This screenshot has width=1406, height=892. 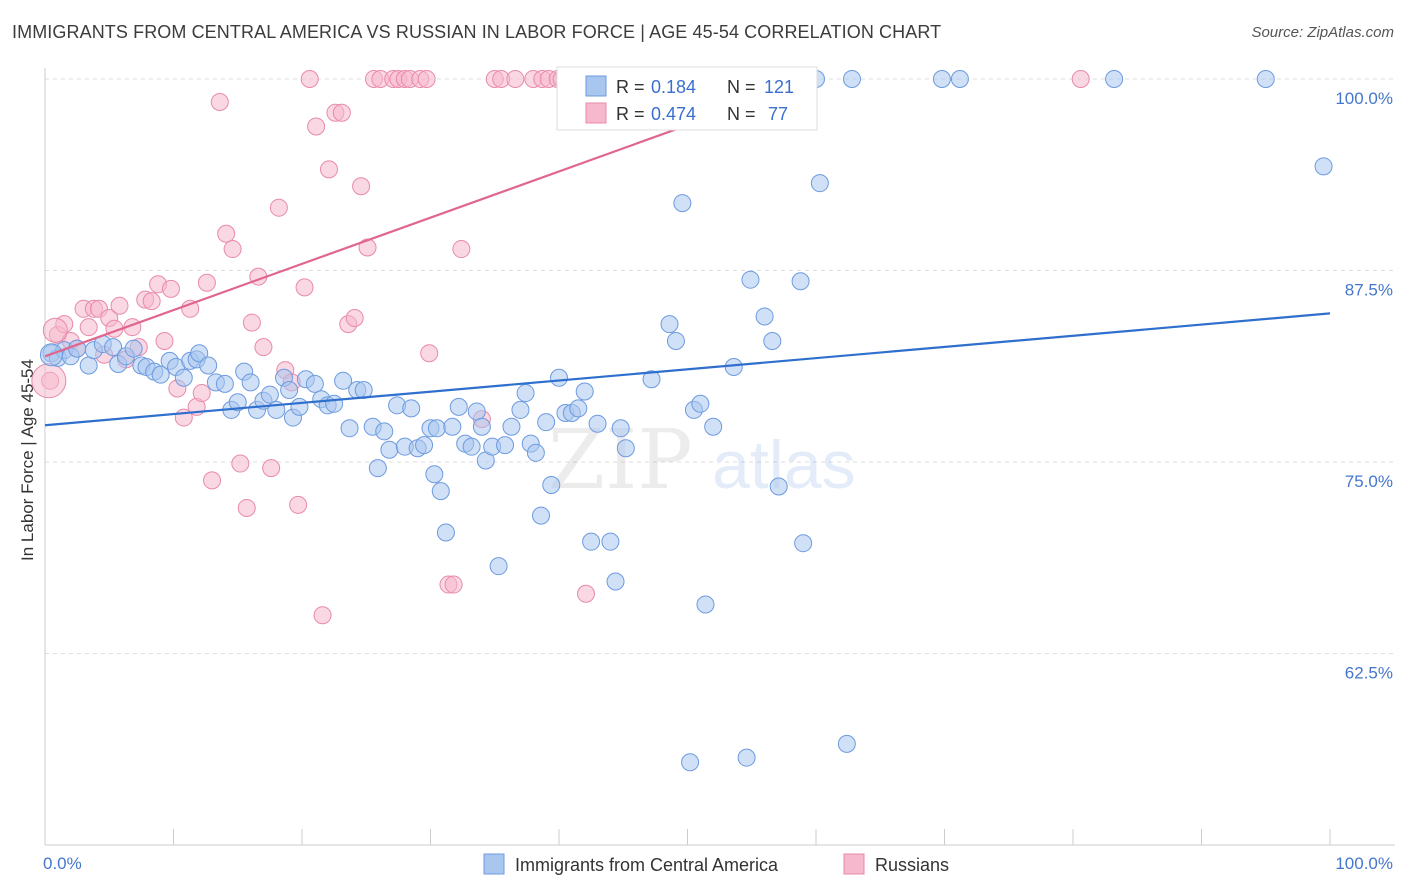 What do you see at coordinates (1369, 290) in the screenshot?
I see `y-tick-label: 87.5%` at bounding box center [1369, 290].